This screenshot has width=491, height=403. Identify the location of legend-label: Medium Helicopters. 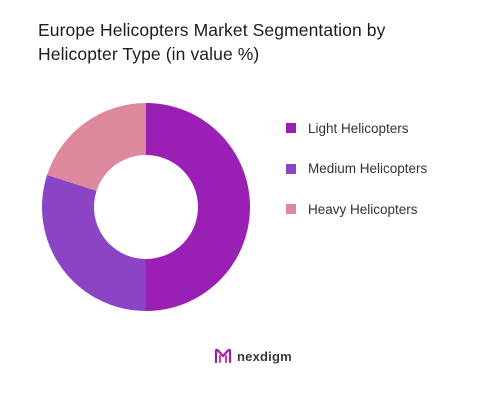
(368, 168).